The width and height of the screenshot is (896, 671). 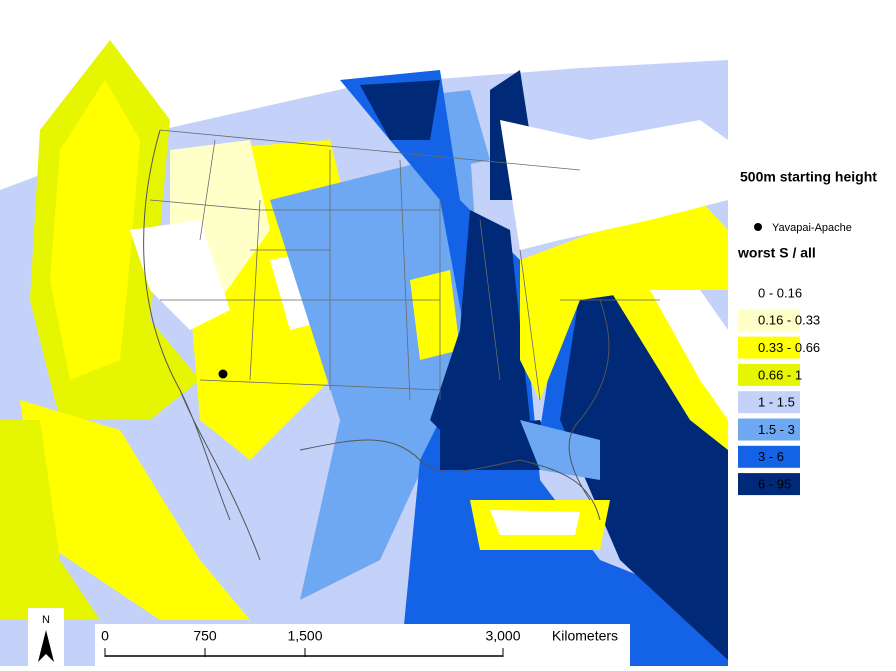 What do you see at coordinates (774, 484) in the screenshot?
I see `legend-label: 6 - 95` at bounding box center [774, 484].